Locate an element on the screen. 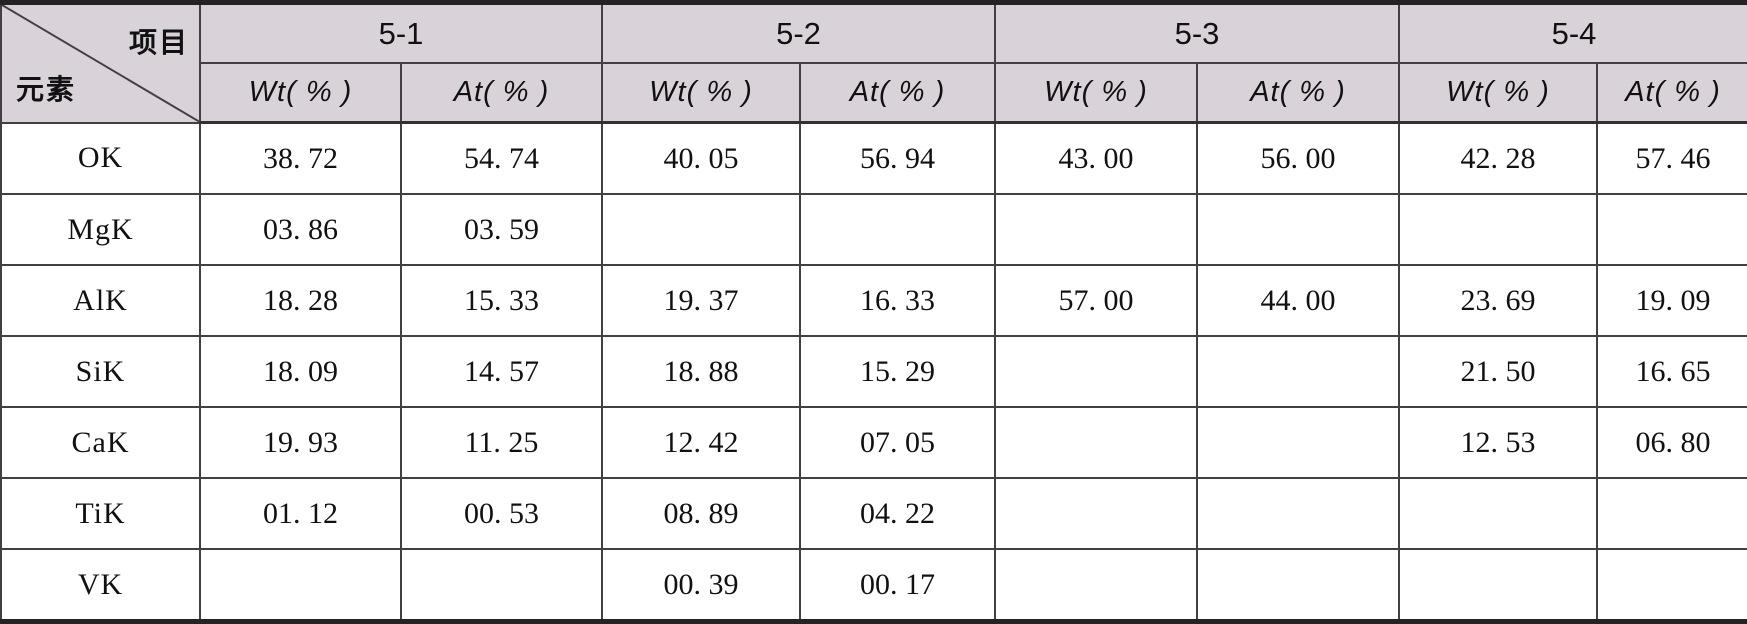 The width and height of the screenshot is (1747, 624). diagonal-divider-line is located at coordinates (100, 63).